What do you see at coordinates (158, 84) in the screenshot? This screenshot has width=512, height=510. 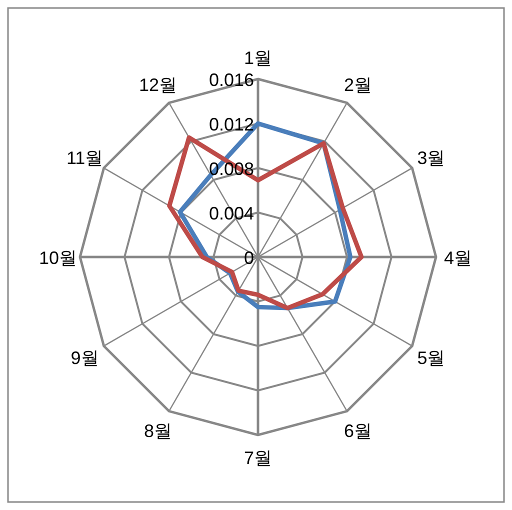 I see `spoke-label: 12월` at bounding box center [158, 84].